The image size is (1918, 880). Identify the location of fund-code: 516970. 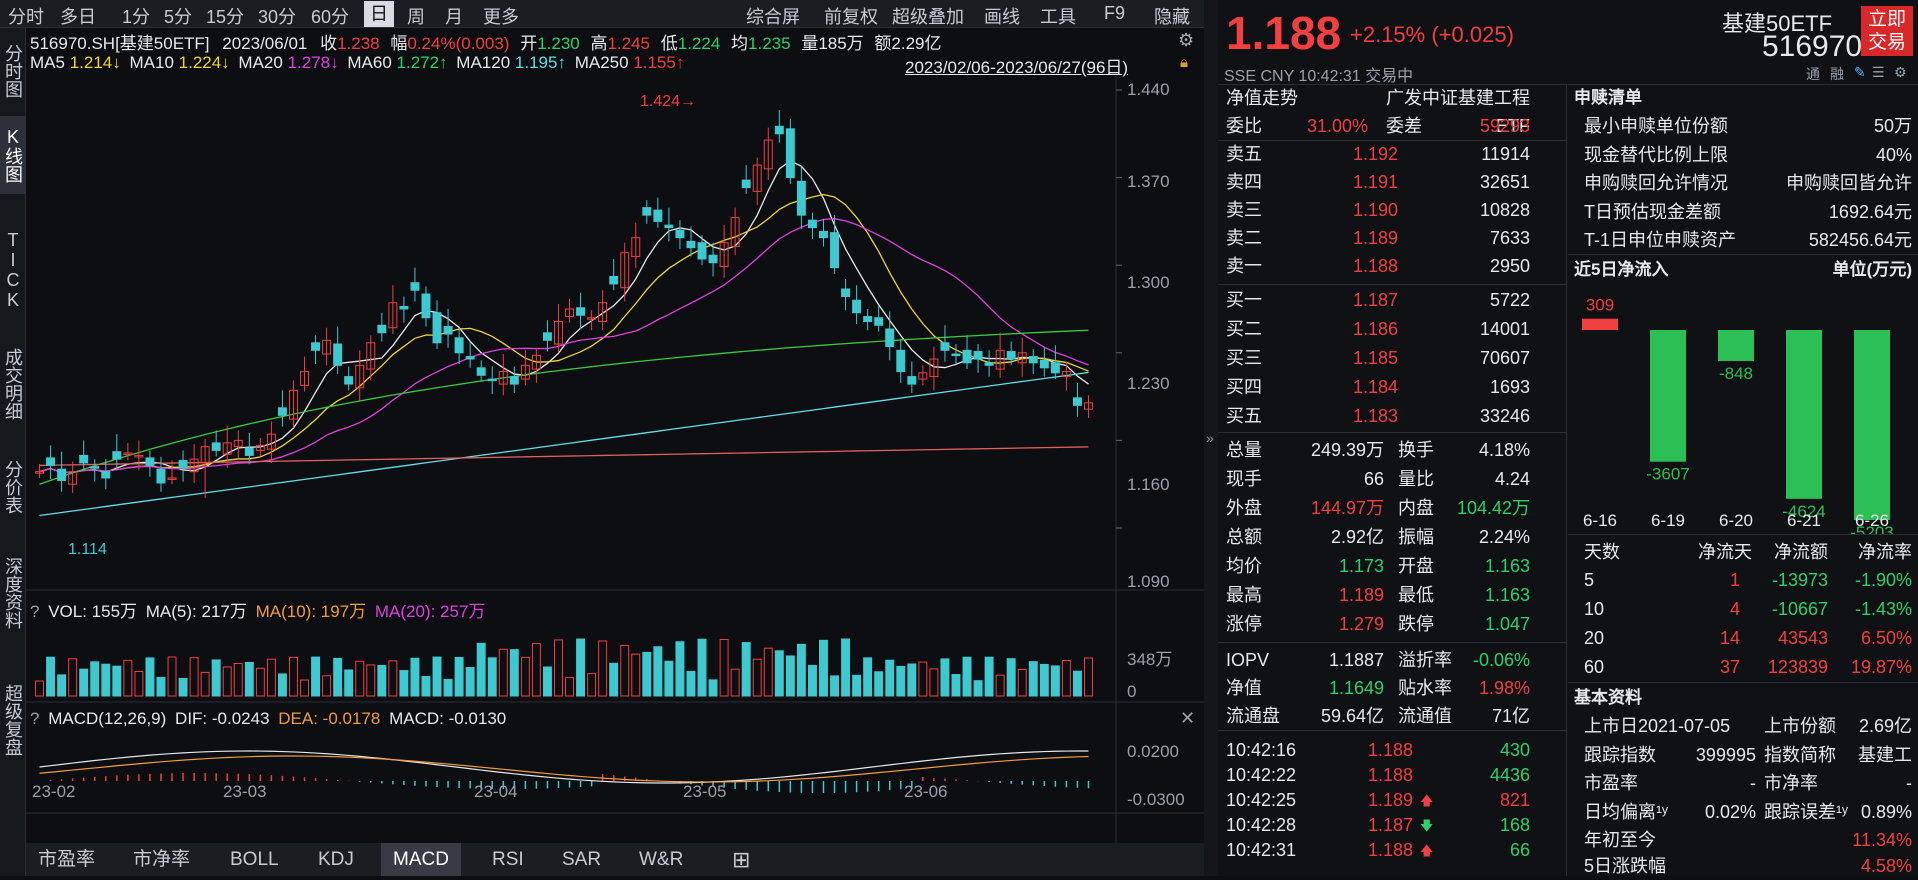
(1812, 46).